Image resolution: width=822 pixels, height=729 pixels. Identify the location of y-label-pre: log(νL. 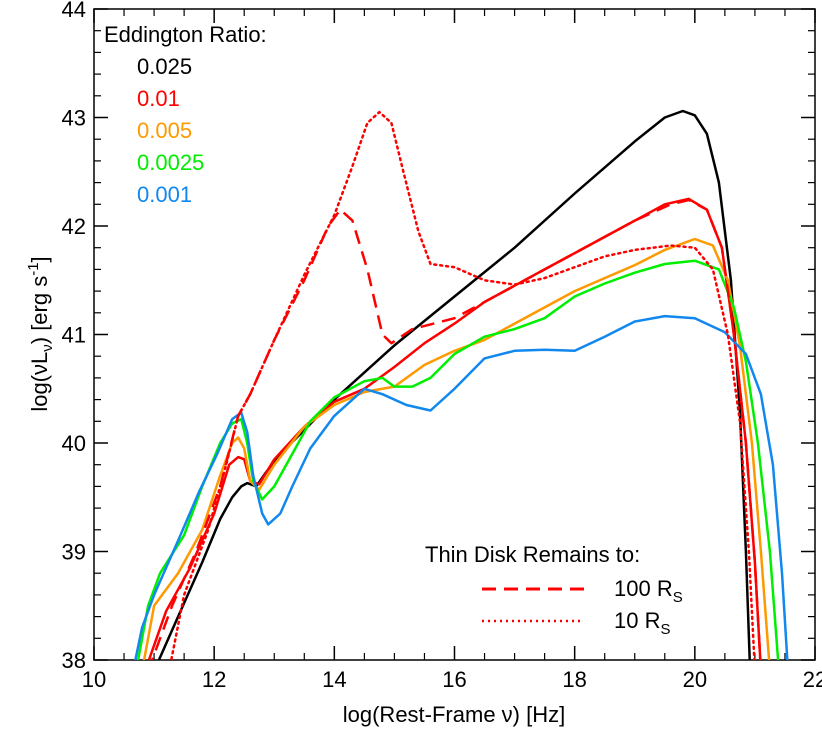
(39, 382).